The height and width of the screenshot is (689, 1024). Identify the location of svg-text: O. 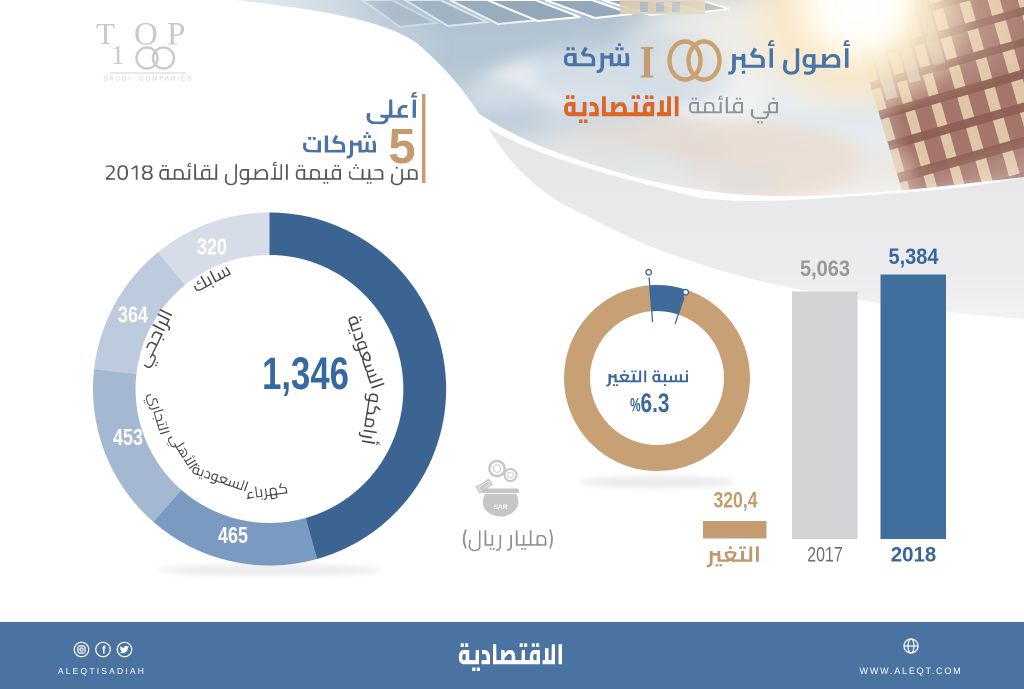
(146, 35).